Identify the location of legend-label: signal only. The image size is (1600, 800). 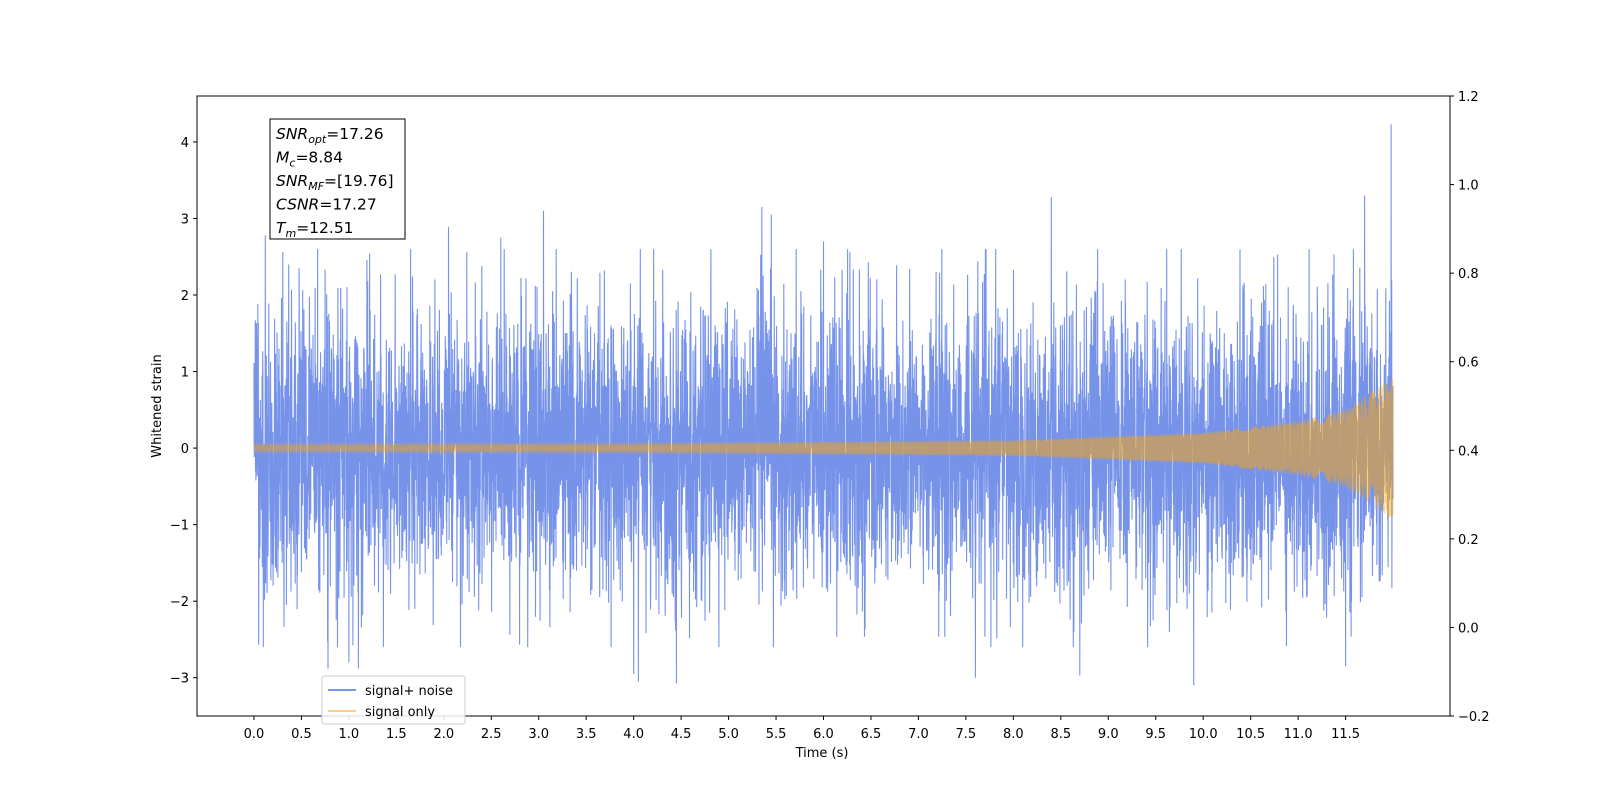
(400, 712).